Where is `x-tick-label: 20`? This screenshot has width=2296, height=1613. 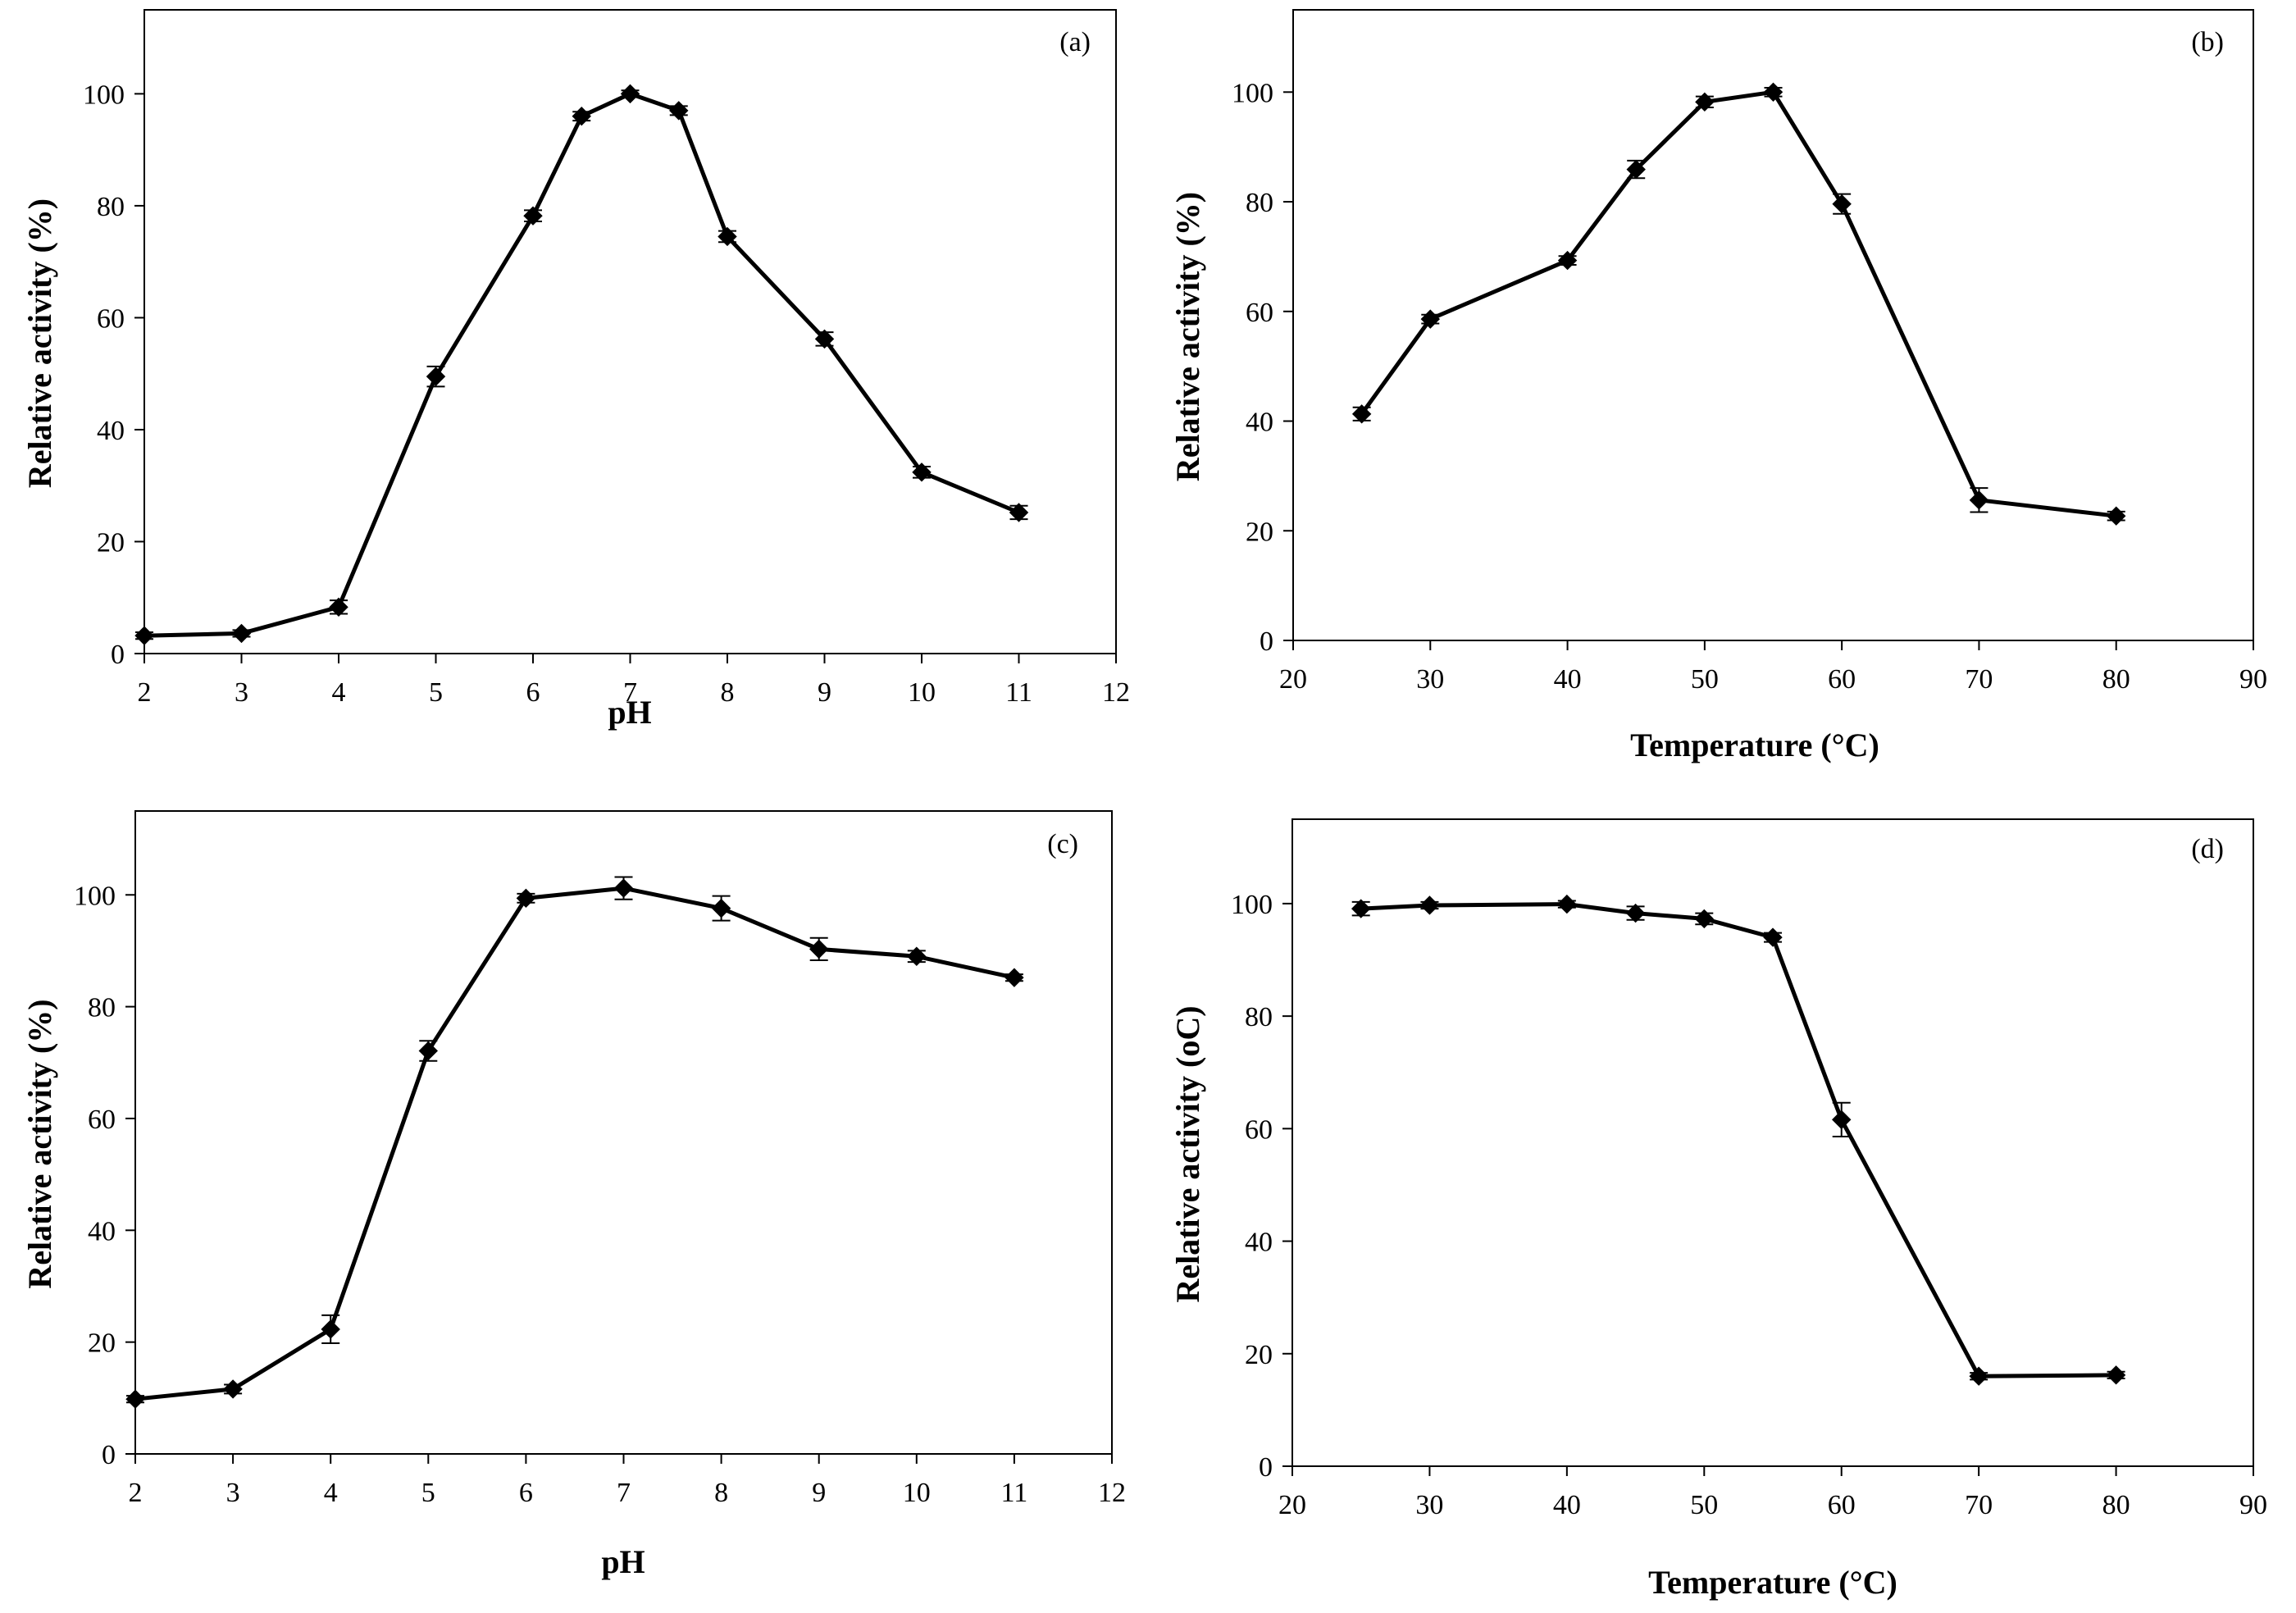
x-tick-label: 20 is located at coordinates (1292, 1505).